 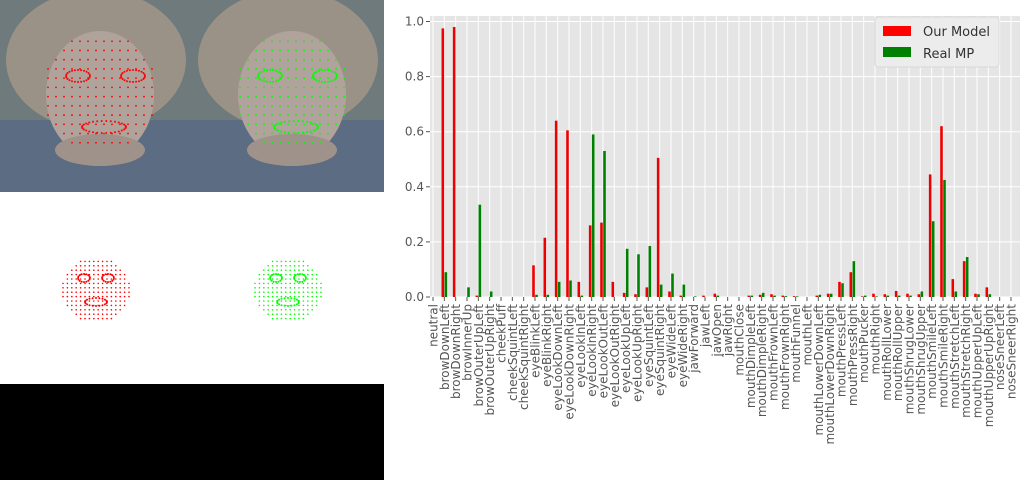 I want to click on bar-our-model-browDownRight, so click(x=454, y=162).